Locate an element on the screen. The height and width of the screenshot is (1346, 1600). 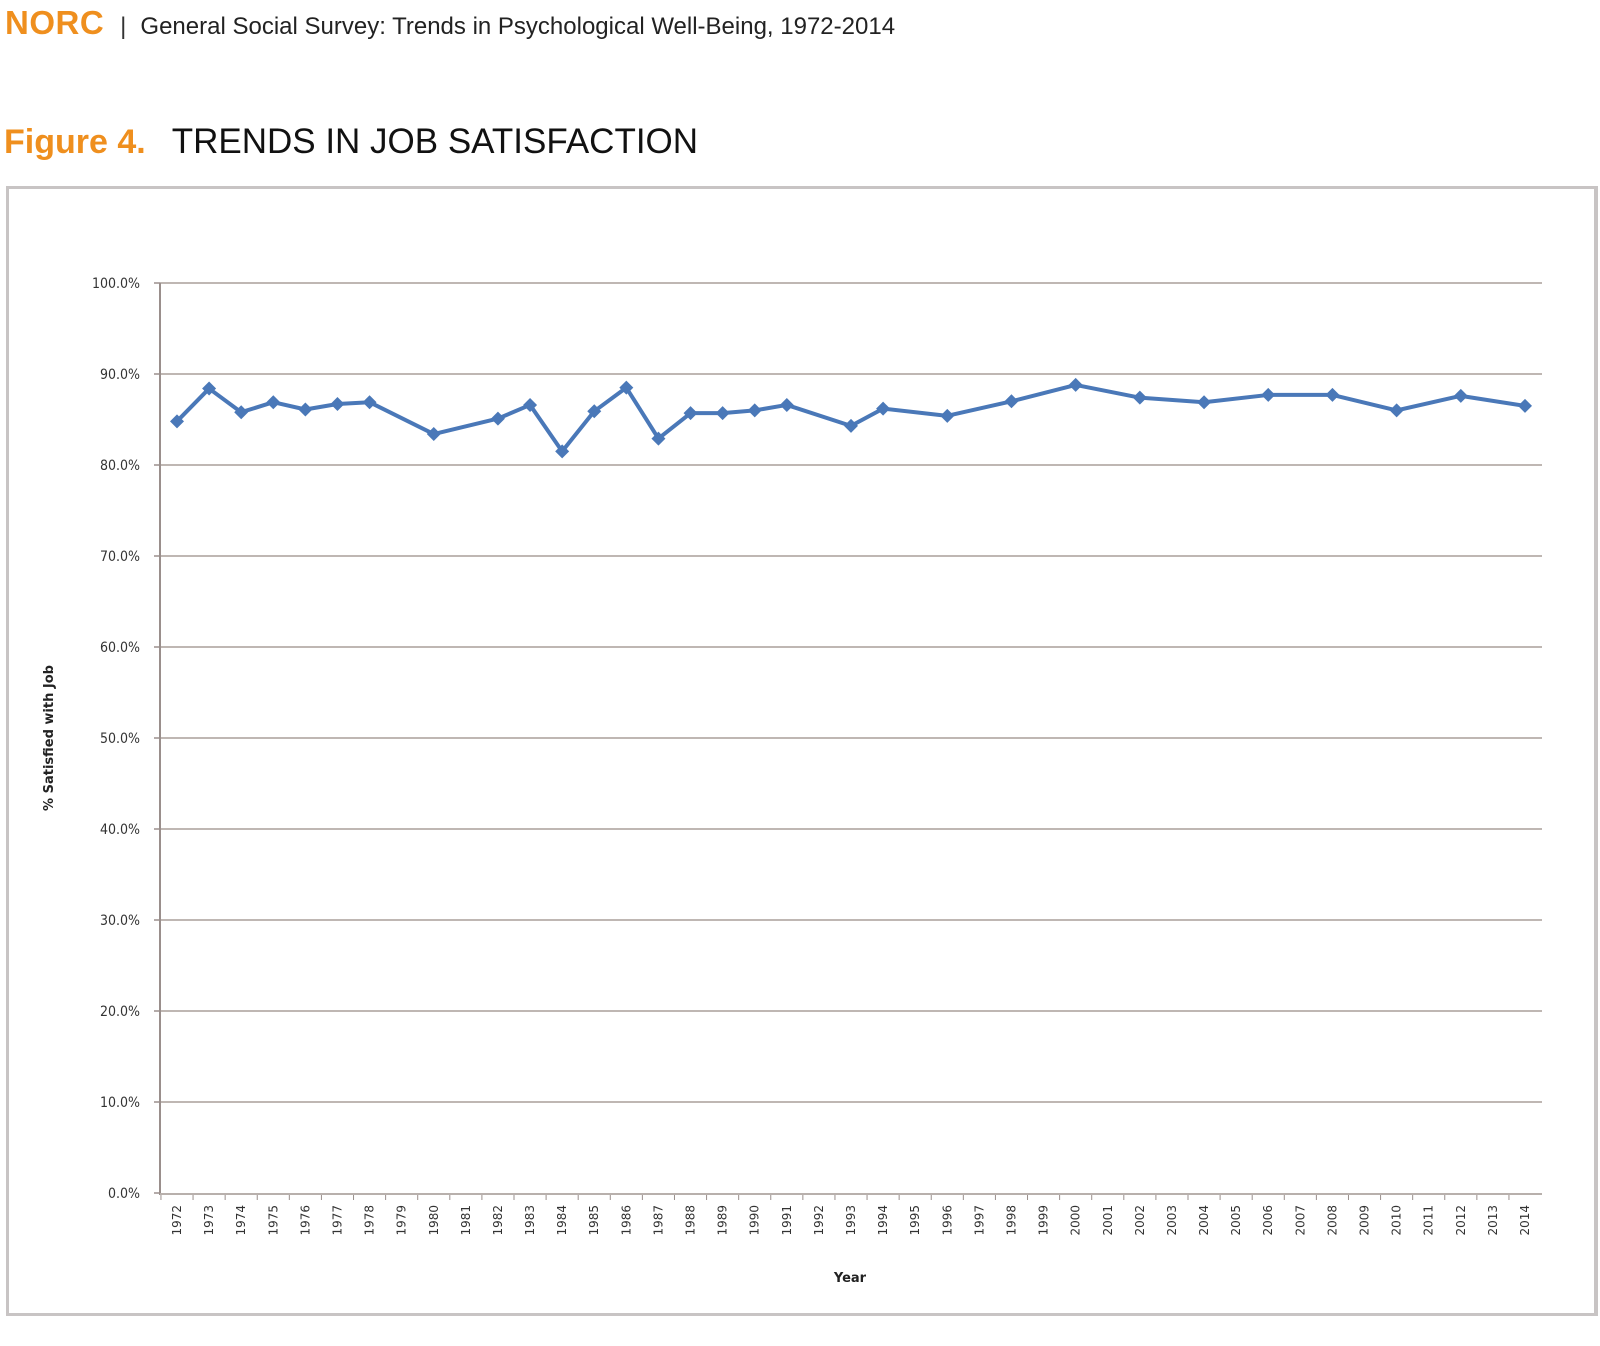
y-tick-label: 40.0% is located at coordinates (120, 830).